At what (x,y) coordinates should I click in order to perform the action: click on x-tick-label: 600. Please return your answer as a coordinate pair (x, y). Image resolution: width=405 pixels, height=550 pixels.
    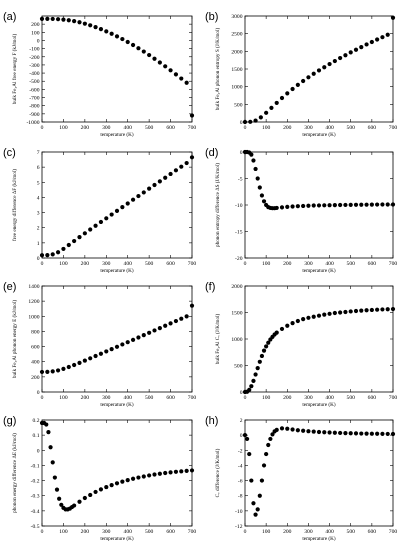
    Looking at the image, I should click on (372, 532).